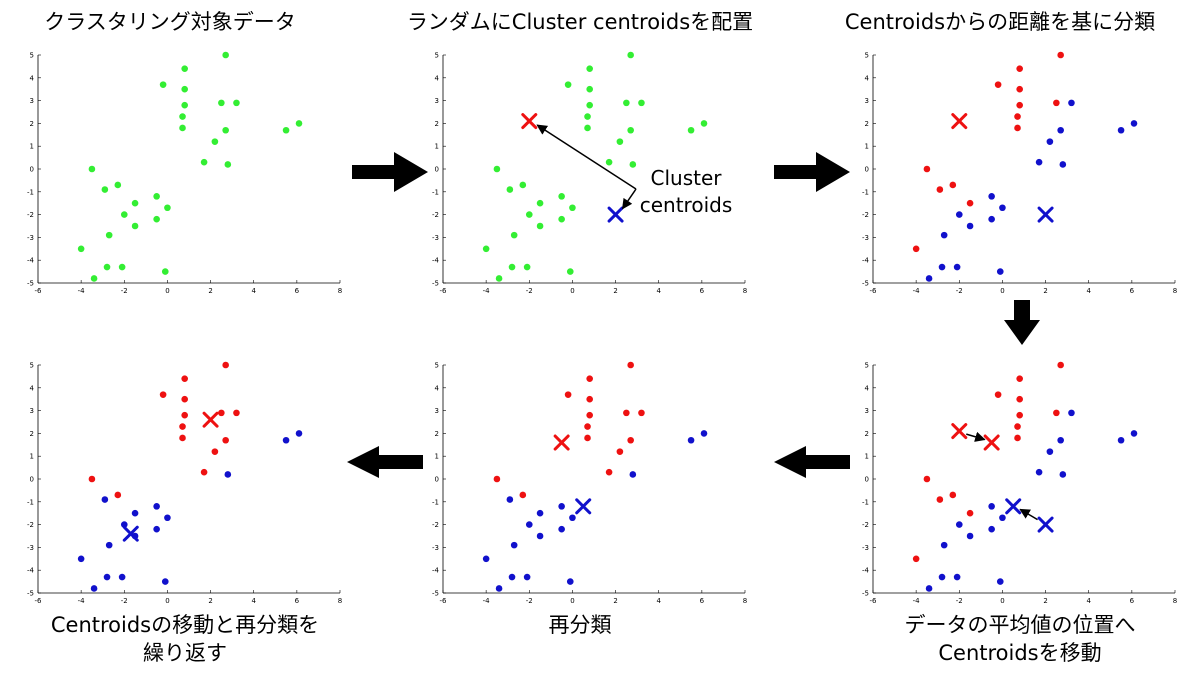 This screenshot has height=676, width=1200. I want to click on panel-4-scatter: 5 4 3 2 1 0 -1 -2 -3 -4 -5-6 -4 -2 0 2 4 6 8, so click(1019, 484).